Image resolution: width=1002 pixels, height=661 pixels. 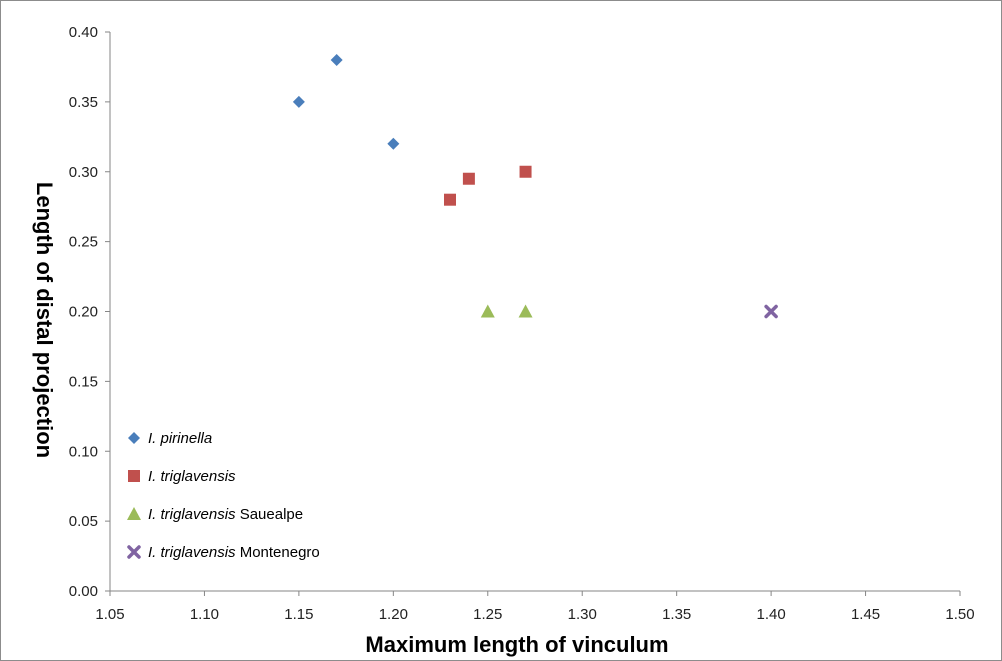 I want to click on y-tick-label: 0.20, so click(x=83, y=312).